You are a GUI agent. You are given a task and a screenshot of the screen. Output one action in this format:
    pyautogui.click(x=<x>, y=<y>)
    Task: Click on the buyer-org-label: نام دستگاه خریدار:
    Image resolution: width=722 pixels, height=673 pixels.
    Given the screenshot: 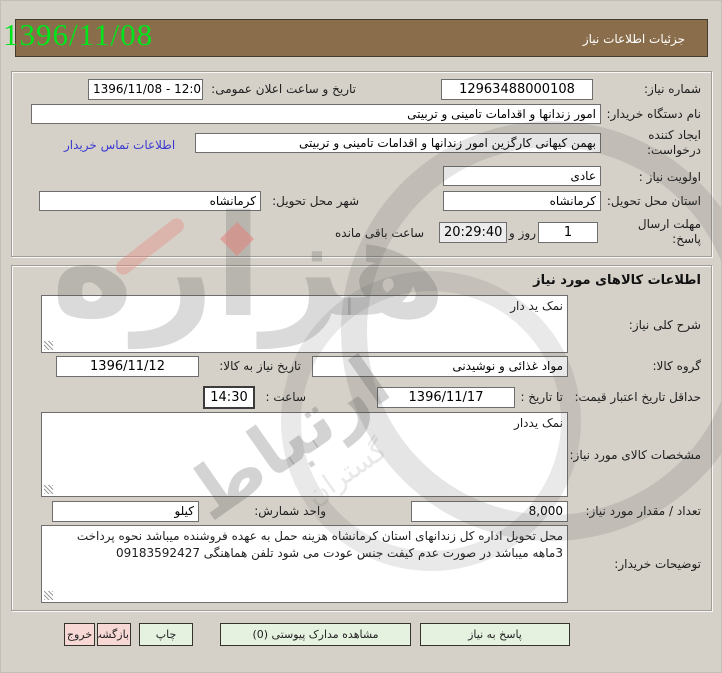 What is the action you would take?
    pyautogui.click(x=654, y=114)
    